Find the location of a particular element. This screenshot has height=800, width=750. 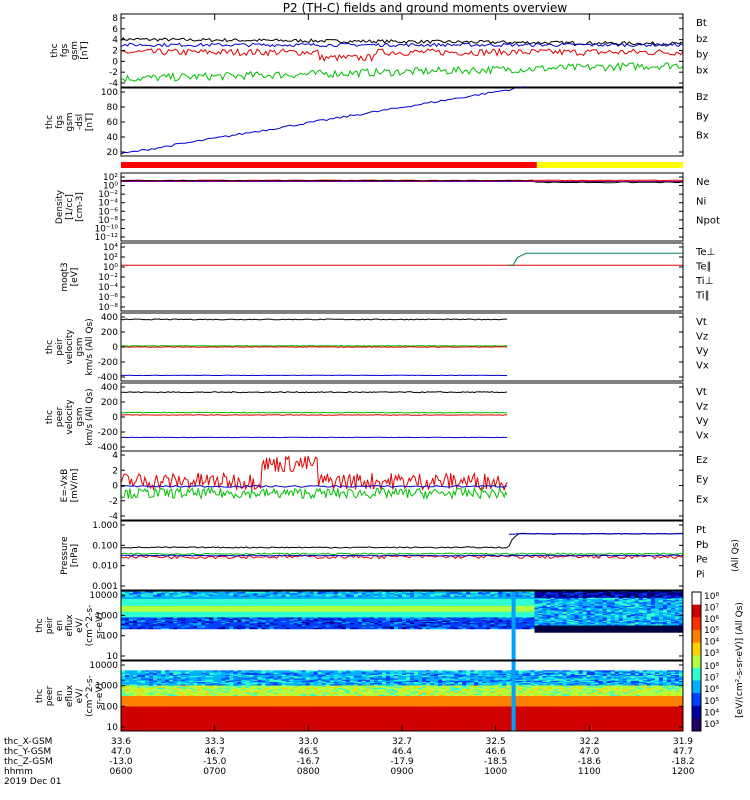

right-label: (All Qs) is located at coordinates (736, 555).